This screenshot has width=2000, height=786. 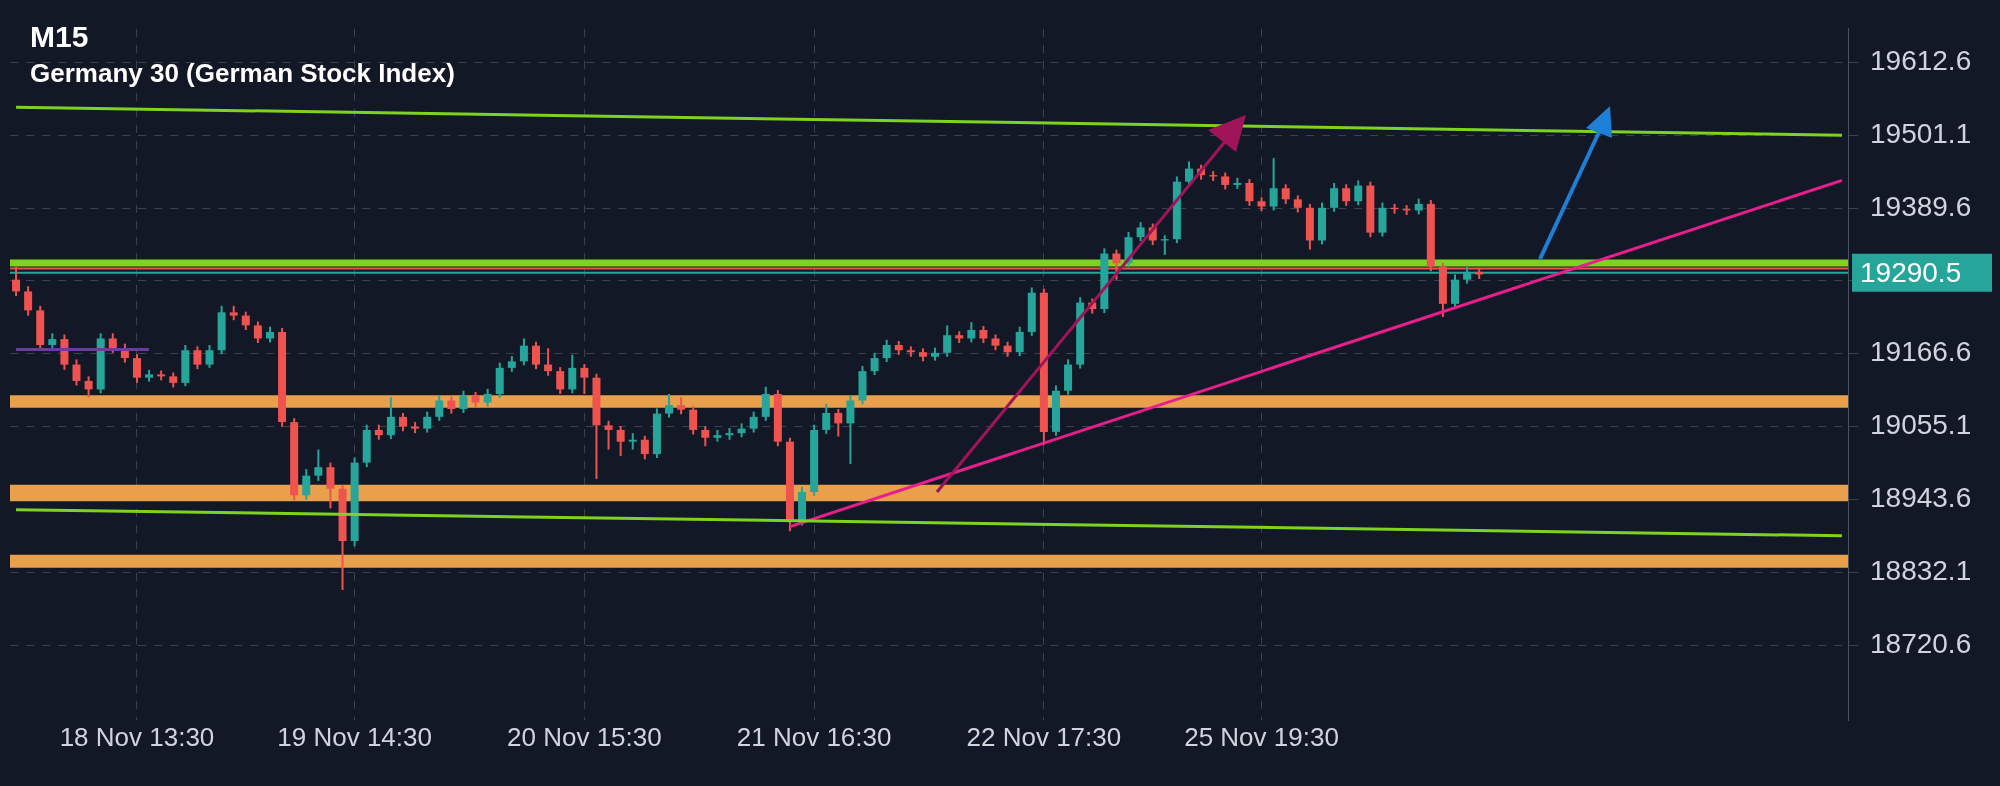 I want to click on x-tick-label: 18 Nov 13:30, so click(x=137, y=736).